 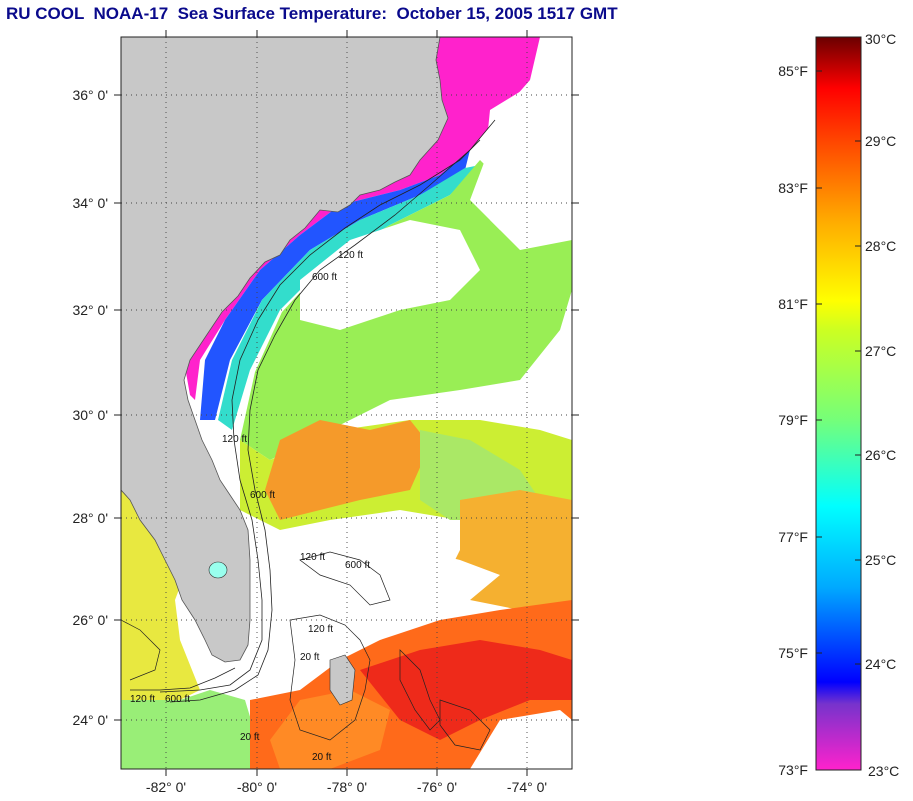 I want to click on latitude-label: 32° 0', so click(x=90, y=310).